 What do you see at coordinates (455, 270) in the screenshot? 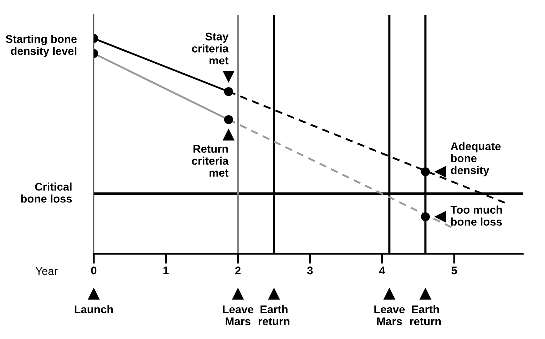
I see `x-tick-label: 5` at bounding box center [455, 270].